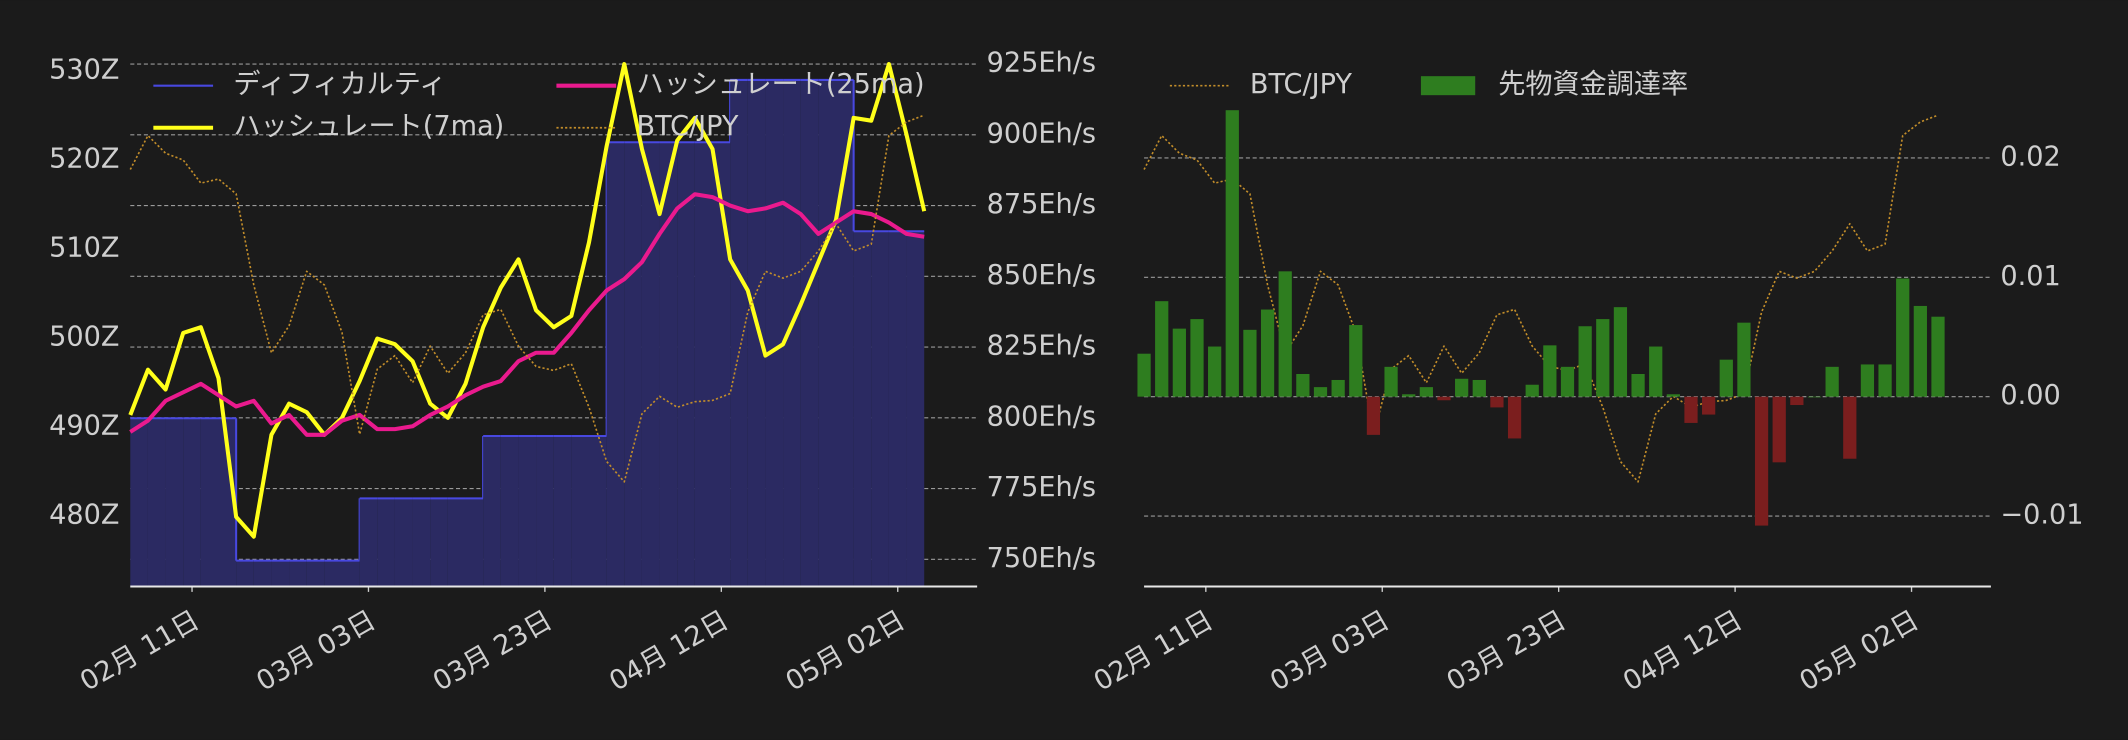 The width and height of the screenshot is (2128, 740). Describe the element at coordinates (2030, 276) in the screenshot. I see `y2-tick-label: 0.01` at that location.